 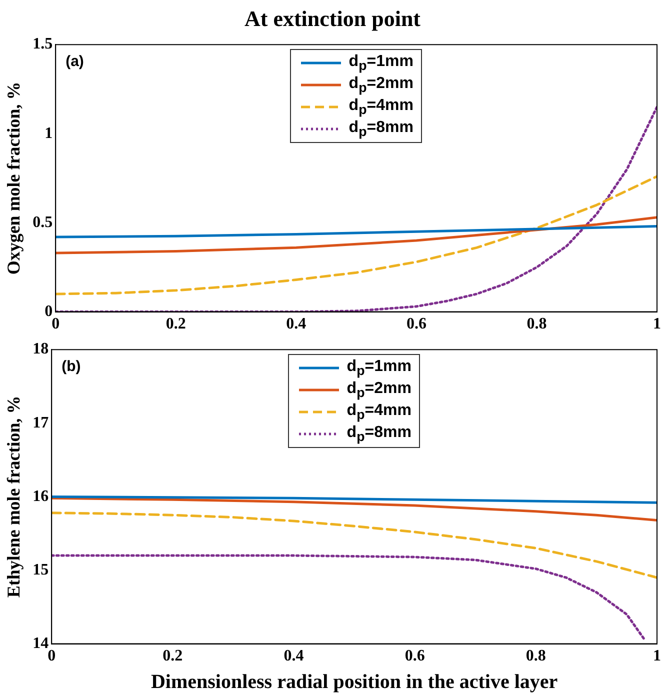 I want to click on y-tick-label: 1, so click(x=48, y=133).